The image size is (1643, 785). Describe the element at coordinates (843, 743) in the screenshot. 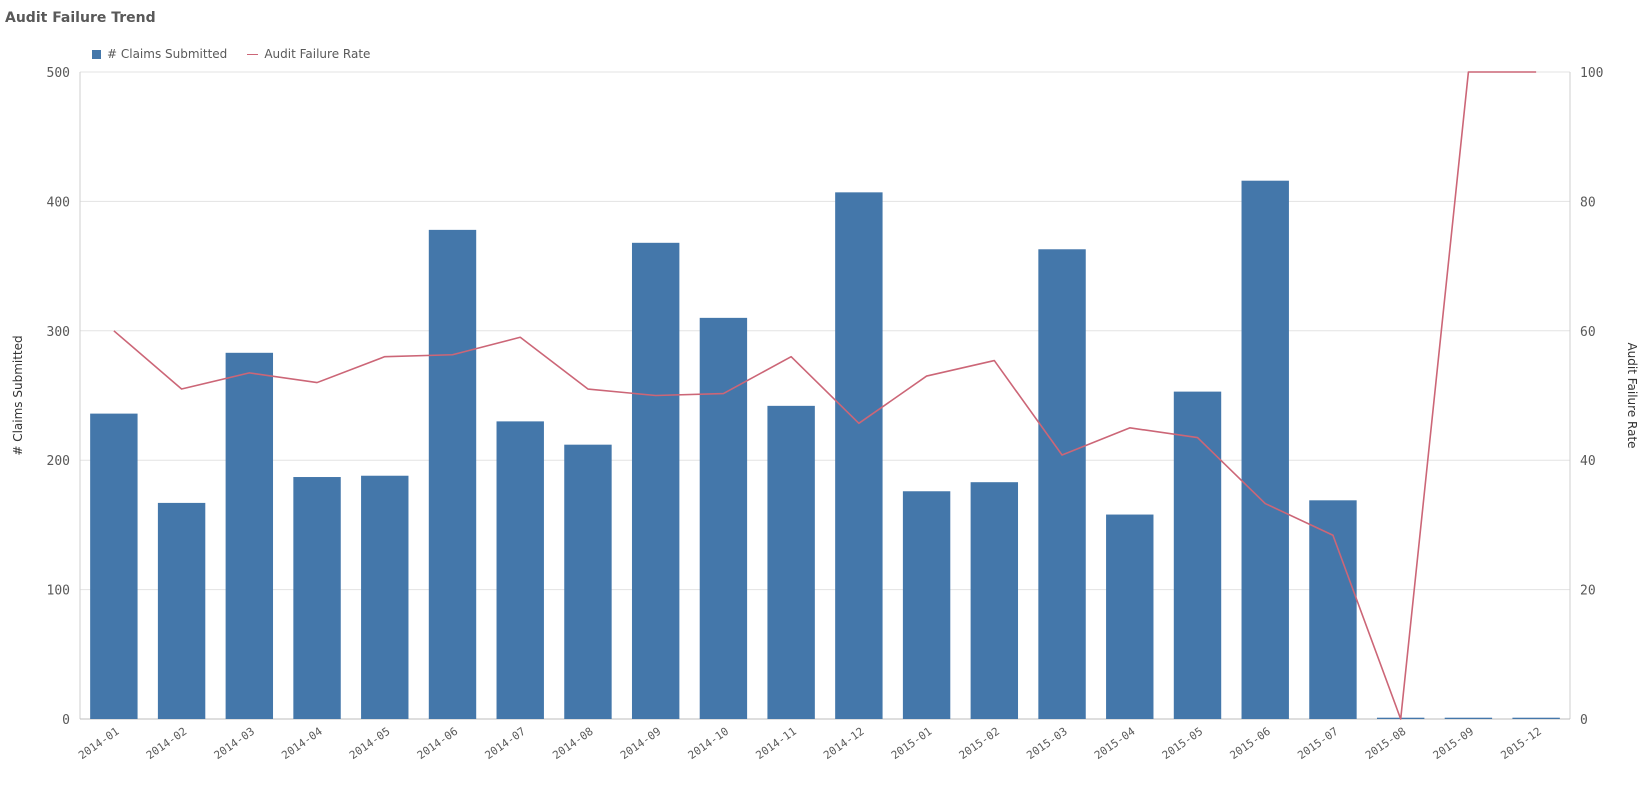

I see `x-tick-label: 2014-12` at that location.